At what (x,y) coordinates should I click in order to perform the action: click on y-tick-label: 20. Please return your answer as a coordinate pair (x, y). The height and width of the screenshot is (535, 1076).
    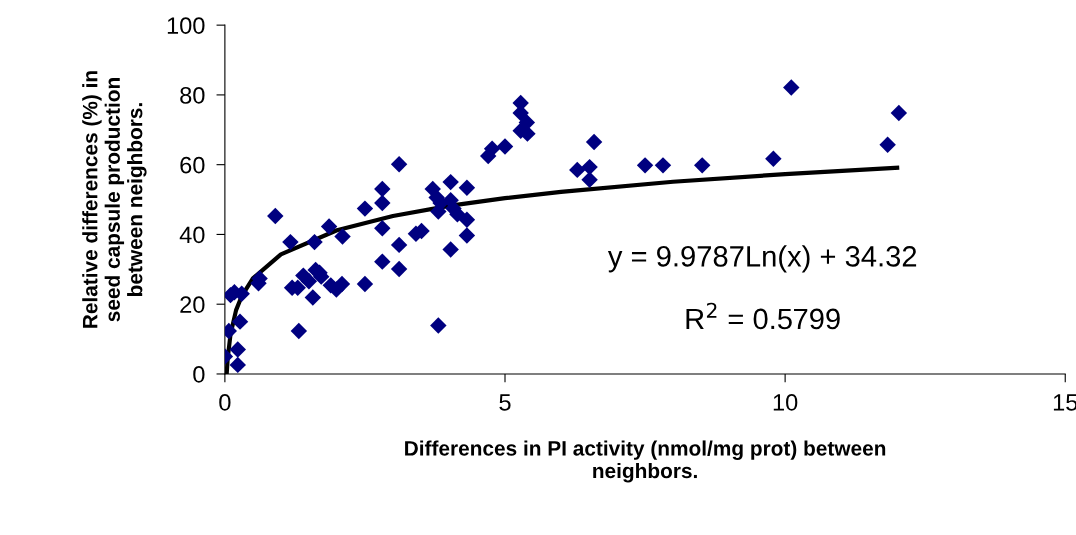
    Looking at the image, I should click on (192, 304).